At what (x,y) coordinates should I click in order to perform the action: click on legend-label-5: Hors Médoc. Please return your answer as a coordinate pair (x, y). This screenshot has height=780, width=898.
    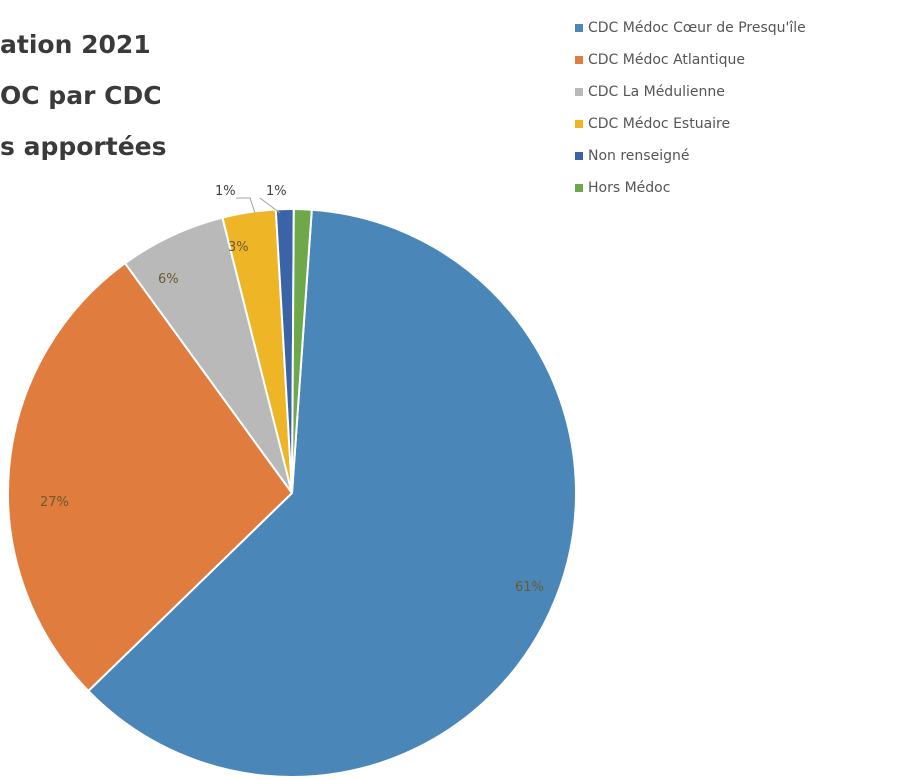
    Looking at the image, I should click on (629, 188).